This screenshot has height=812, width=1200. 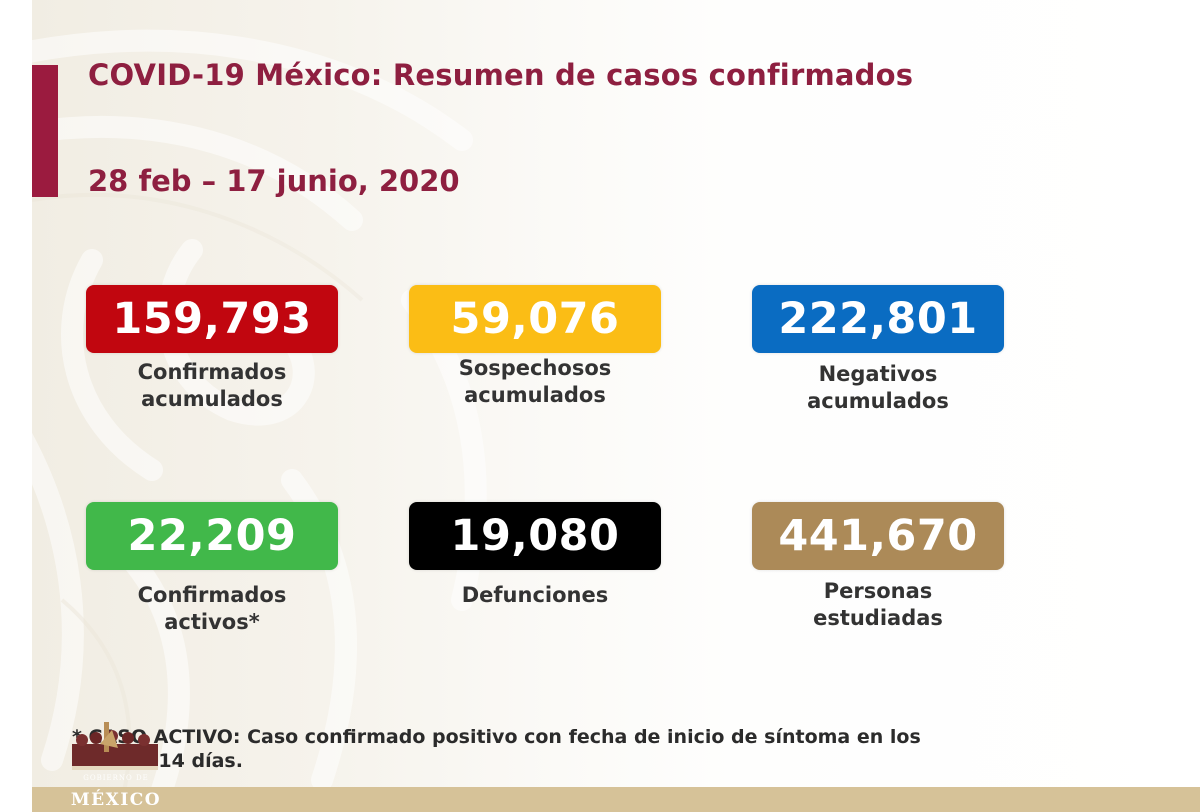 I want to click on gobierno-de-mexico-logo: GOBIERNO DE MÉXICO, so click(x=116, y=767).